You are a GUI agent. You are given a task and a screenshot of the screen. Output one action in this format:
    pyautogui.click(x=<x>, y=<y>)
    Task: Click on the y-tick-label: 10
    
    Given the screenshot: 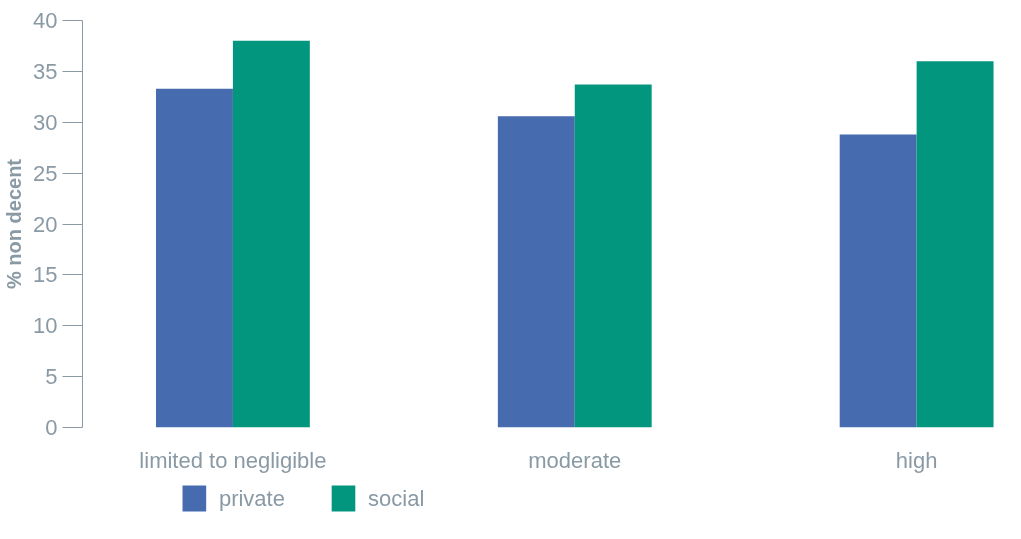 What is the action you would take?
    pyautogui.click(x=45, y=326)
    